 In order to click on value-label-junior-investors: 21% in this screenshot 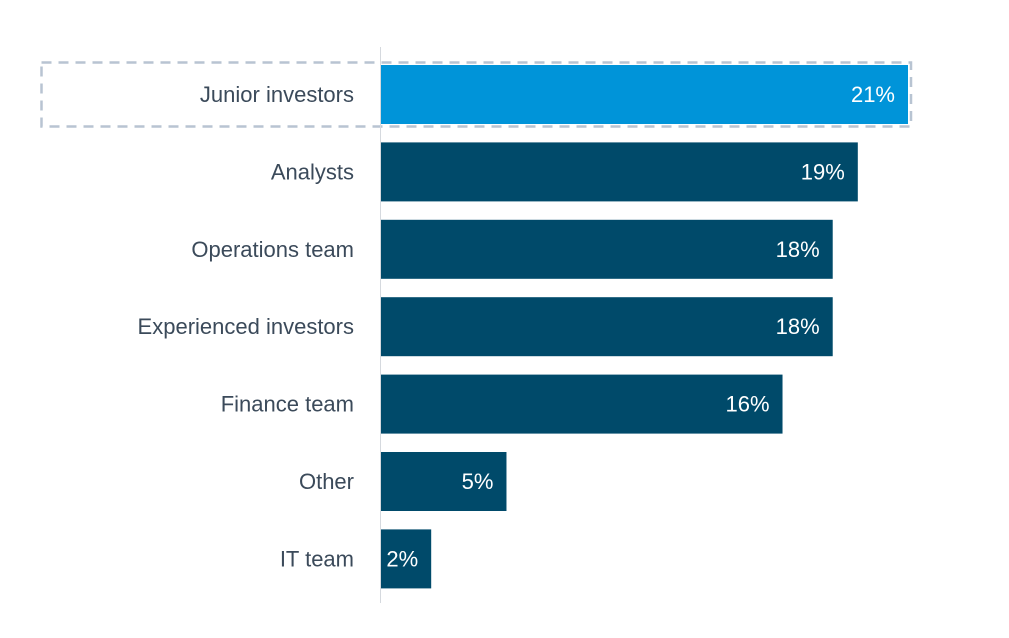, I will do `click(873, 94)`.